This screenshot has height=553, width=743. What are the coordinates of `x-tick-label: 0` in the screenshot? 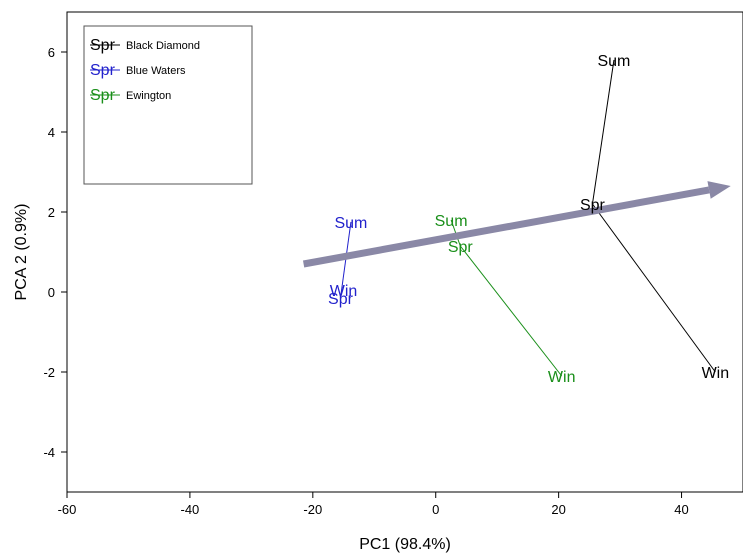 It's located at (435, 509).